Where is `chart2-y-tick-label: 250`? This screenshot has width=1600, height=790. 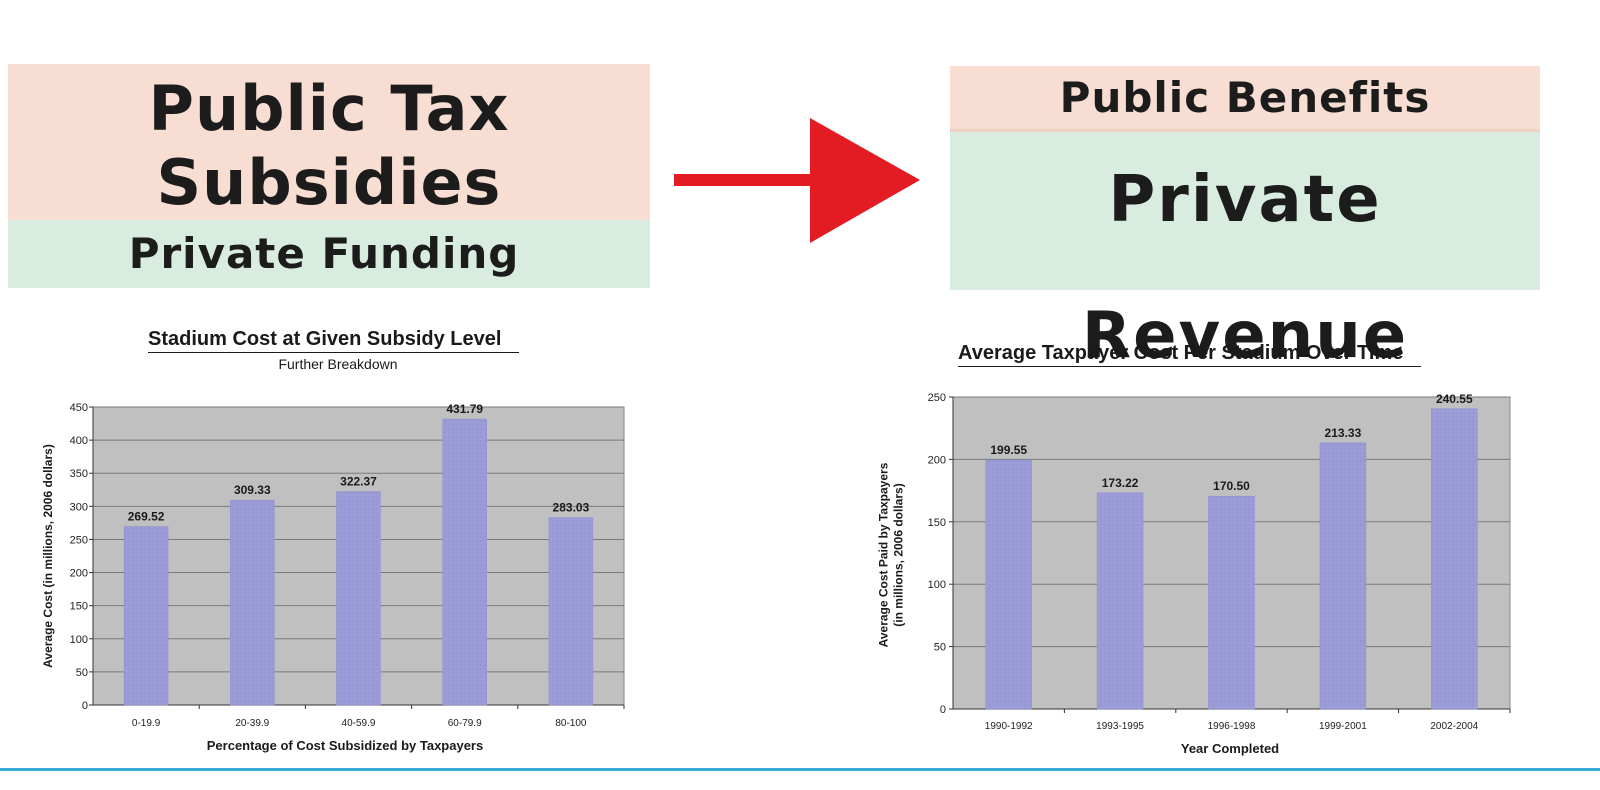
chart2-y-tick-label: 250 is located at coordinates (937, 398).